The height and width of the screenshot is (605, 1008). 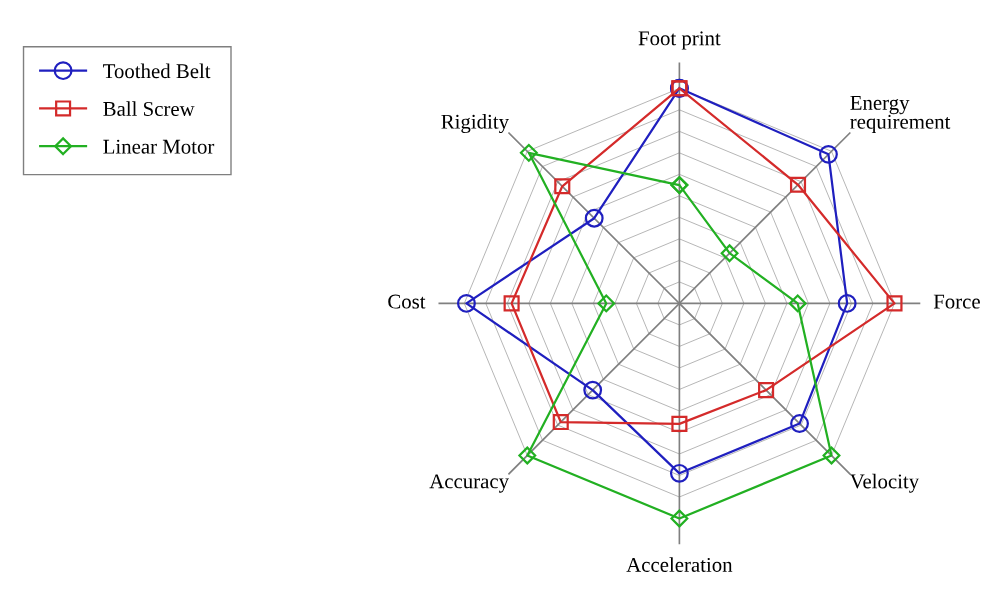 What do you see at coordinates (157, 71) in the screenshot?
I see `legend-label: Toothed Belt` at bounding box center [157, 71].